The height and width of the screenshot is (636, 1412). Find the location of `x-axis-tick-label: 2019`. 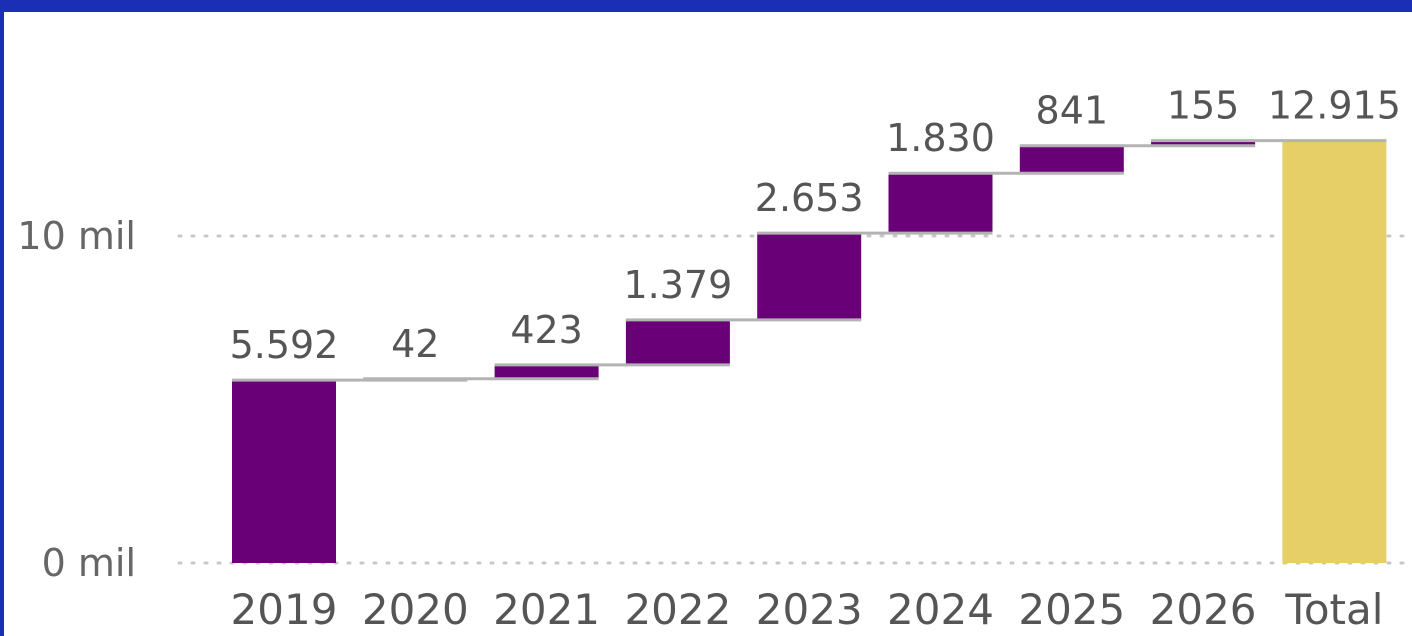

x-axis-tick-label: 2019 is located at coordinates (284, 609).